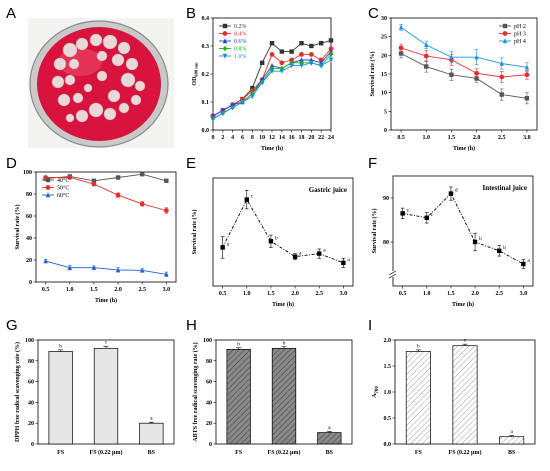 The image size is (550, 471). Describe the element at coordinates (384, 75) in the screenshot. I see `y-tick-label: 15` at that location.